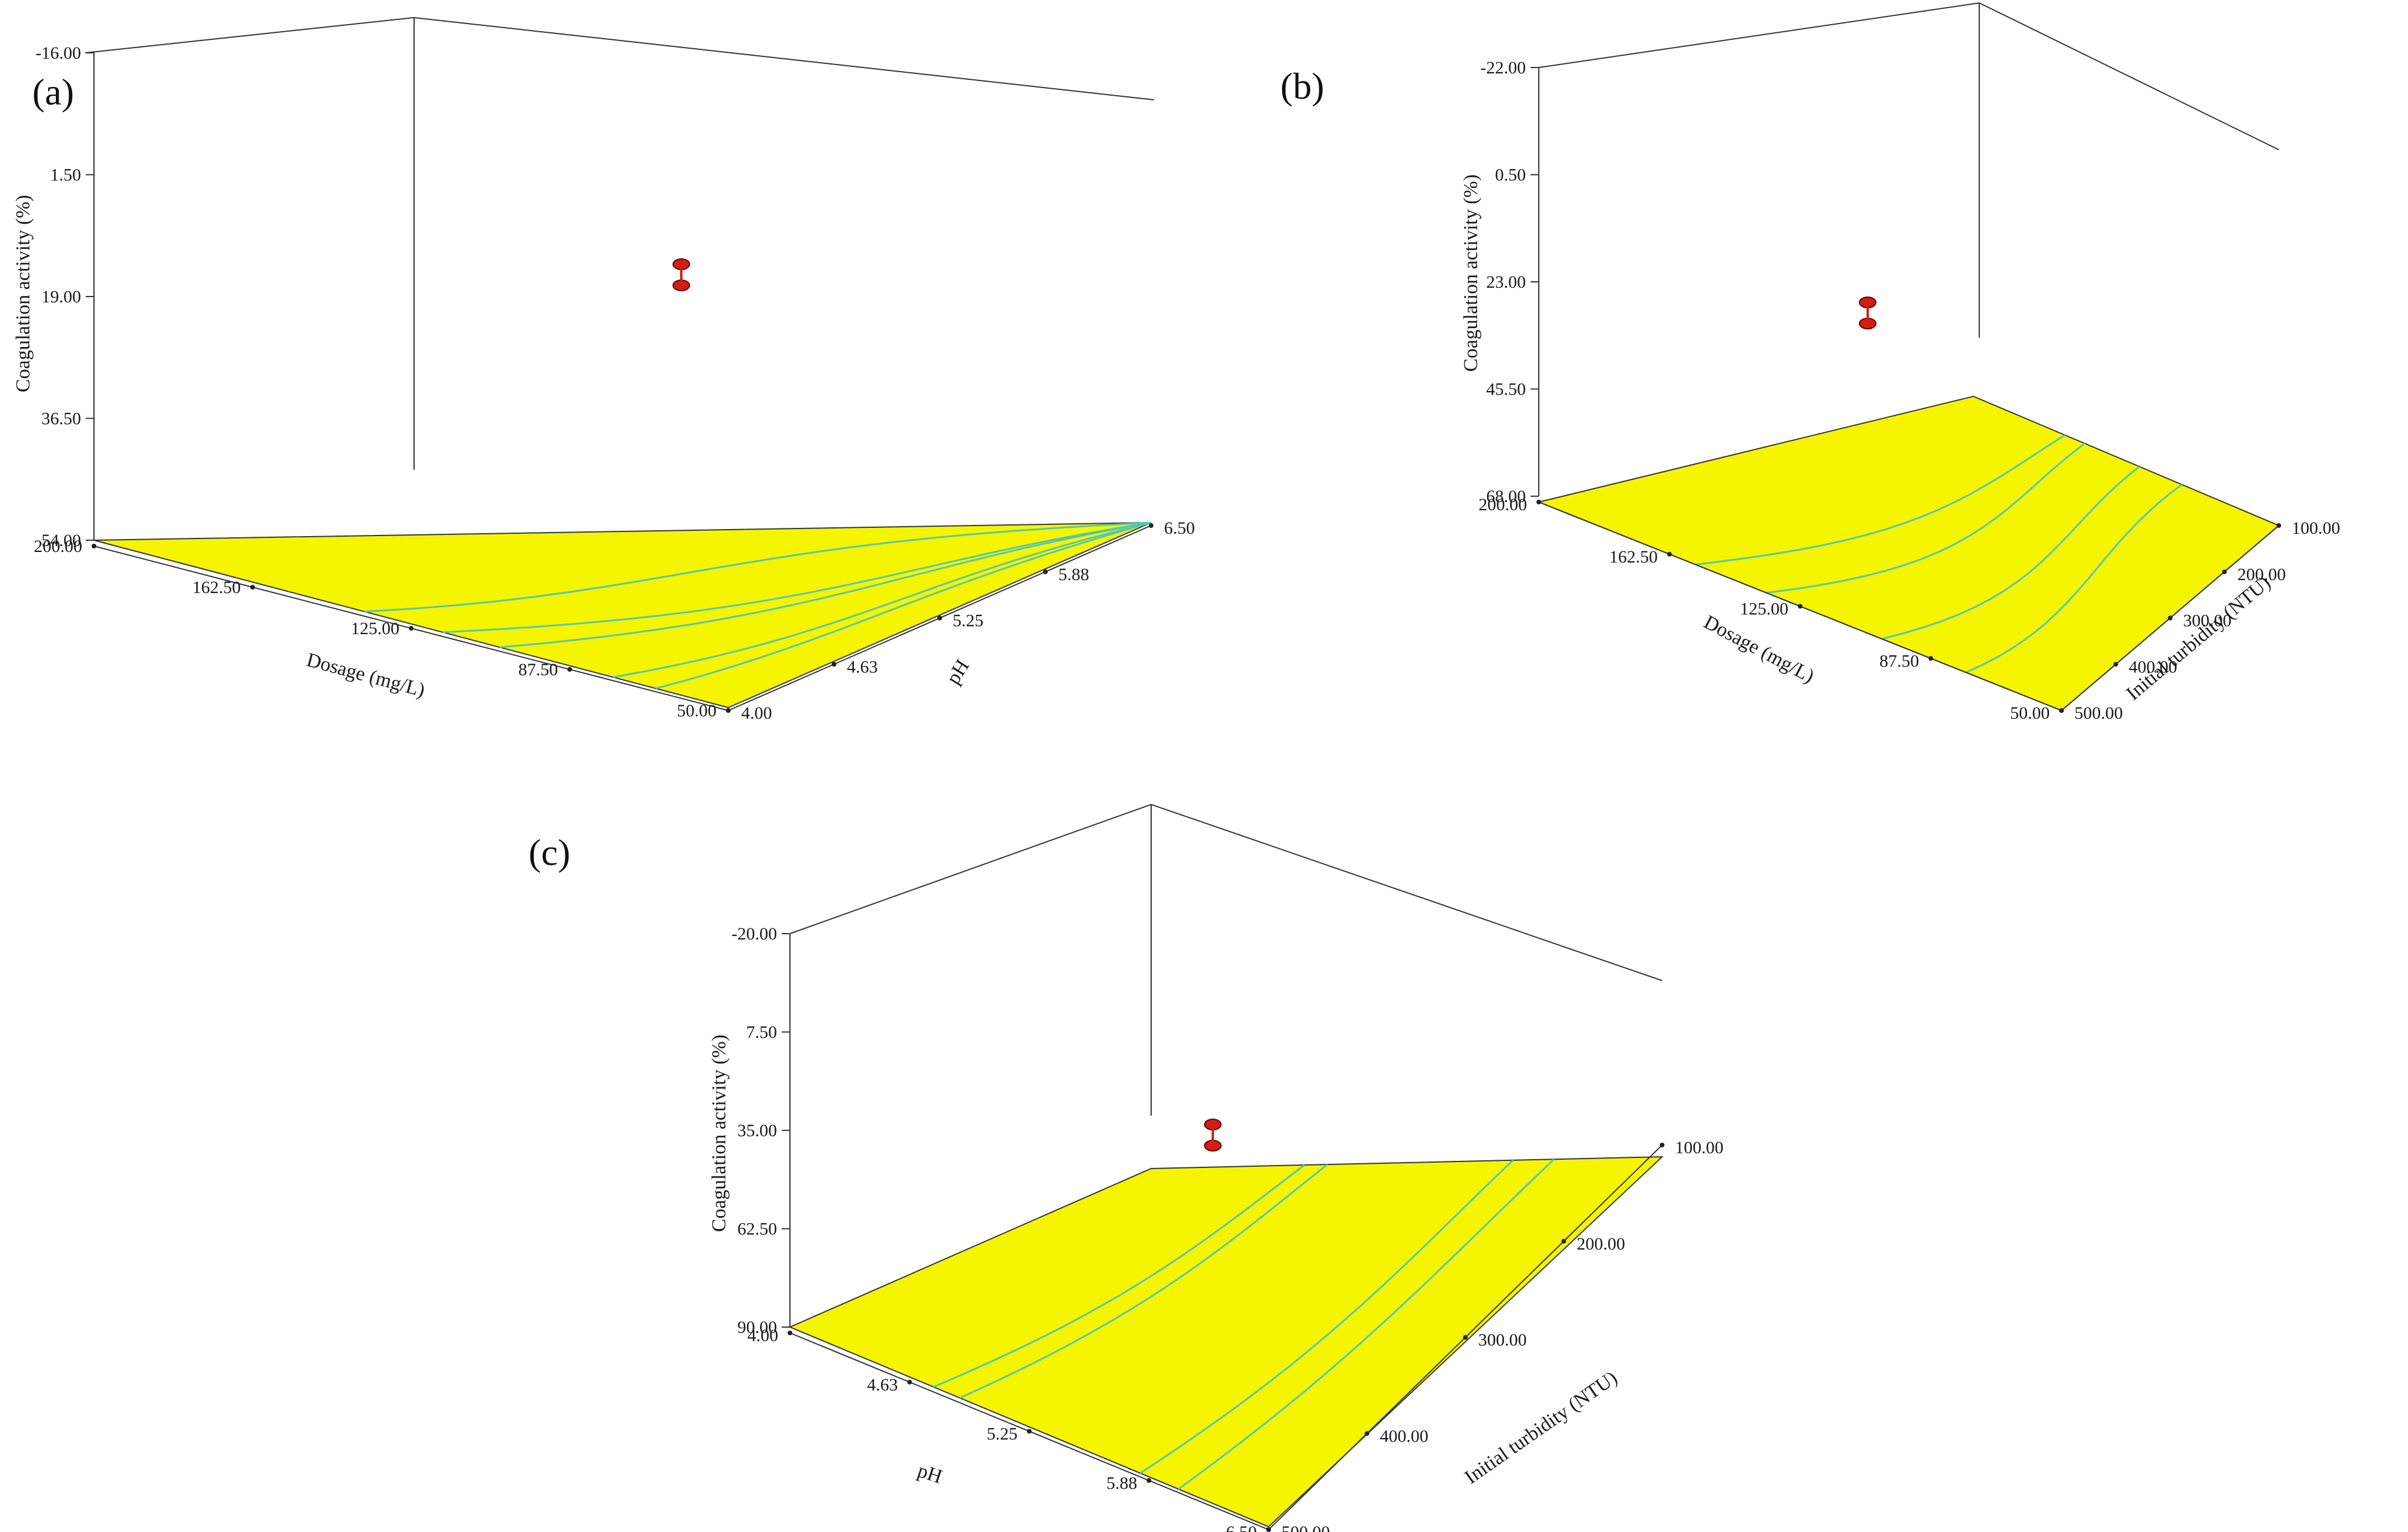 The width and height of the screenshot is (2408, 1532). What do you see at coordinates (968, 621) in the screenshot?
I see `y-tick-label: 5.25` at bounding box center [968, 621].